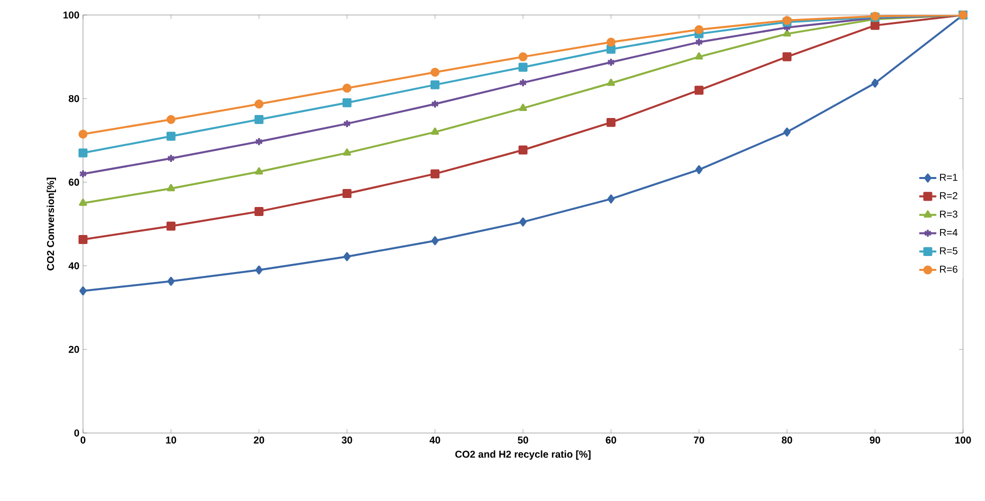 Image resolution: width=985 pixels, height=501 pixels. Describe the element at coordinates (435, 440) in the screenshot. I see `x-tick-label: 40` at that location.